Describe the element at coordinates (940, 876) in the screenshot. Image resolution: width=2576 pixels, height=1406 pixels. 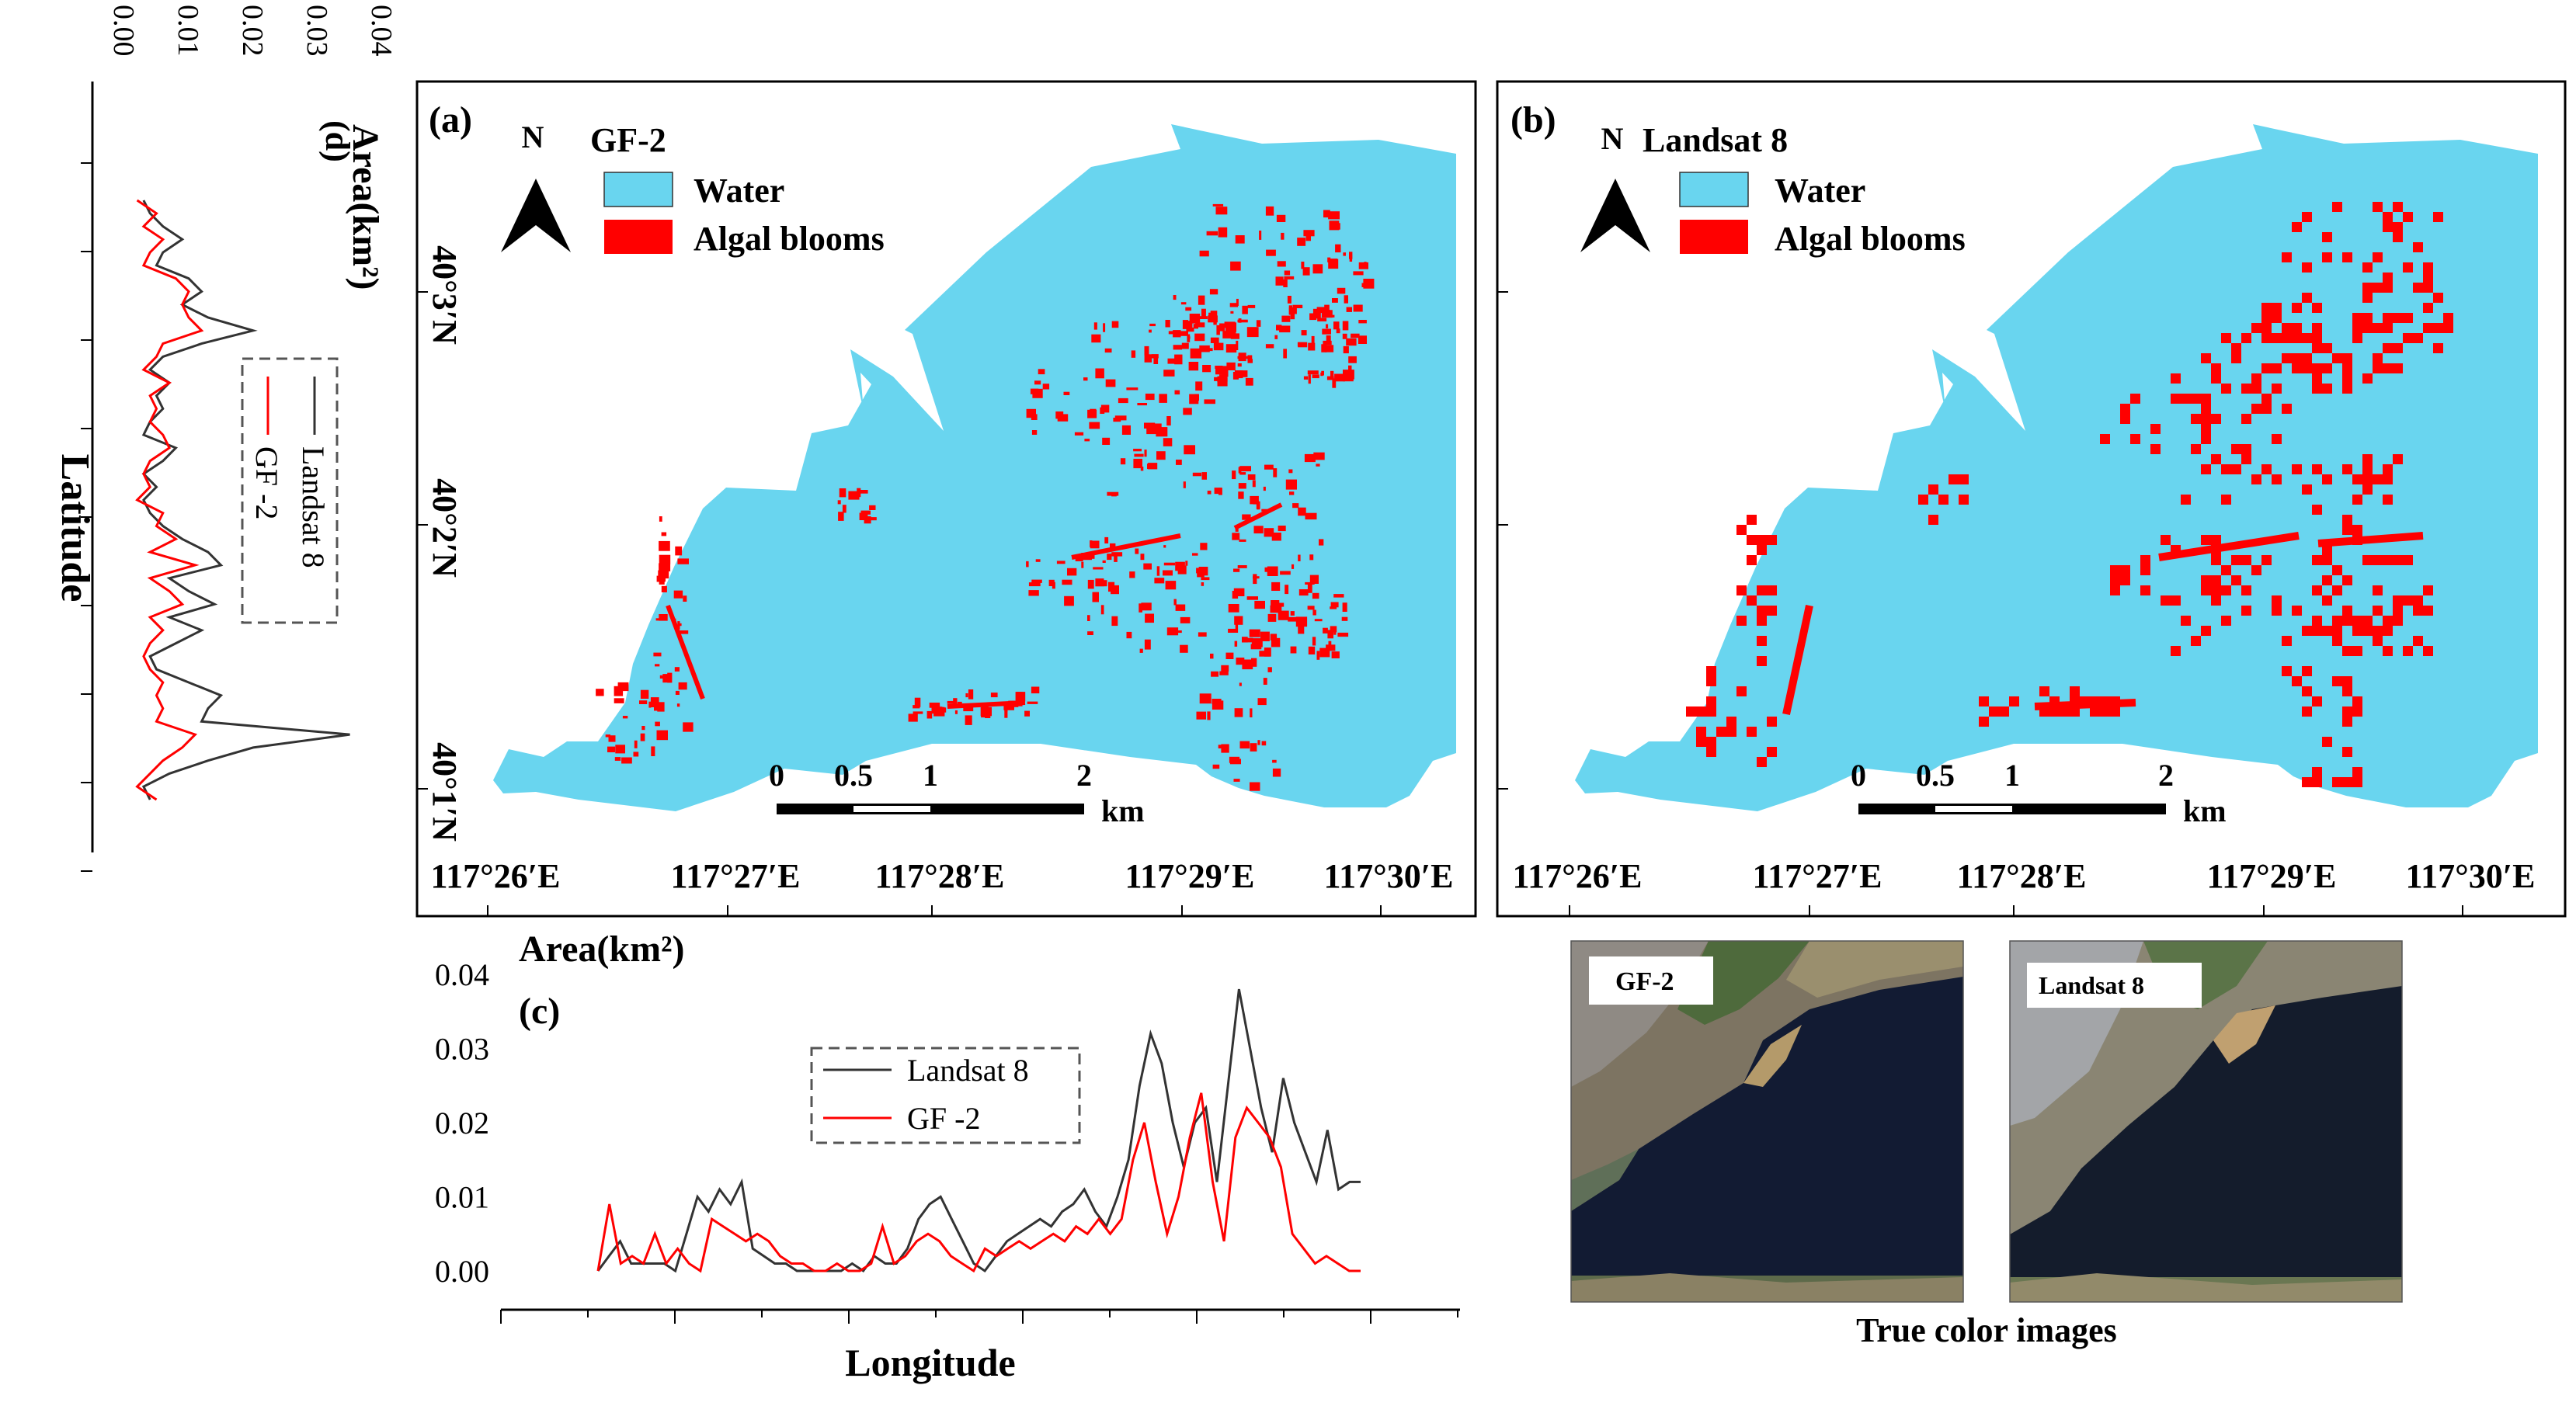
I see `panel-a-lon-tick-label: 117°28′E` at that location.